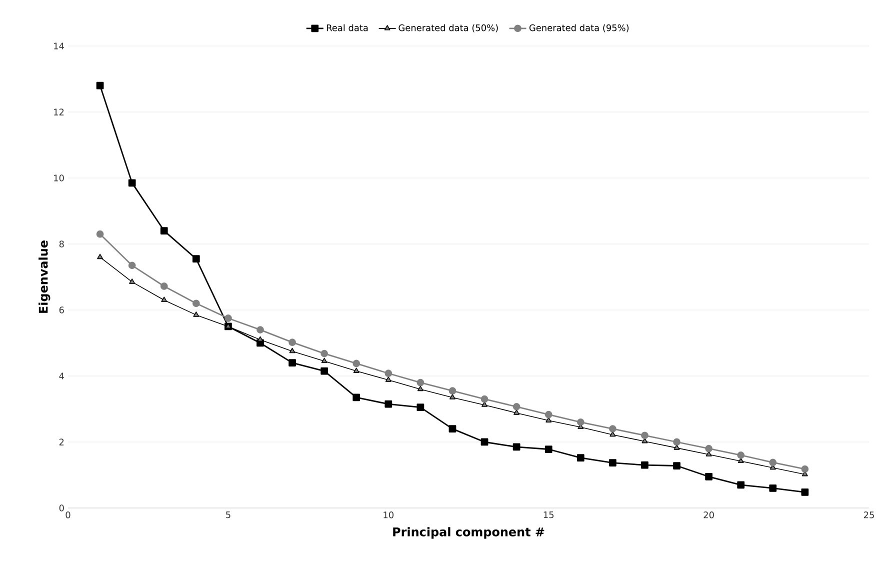 The image size is (879, 571). What do you see at coordinates (389, 515) in the screenshot?
I see `x-tick-label: 10` at bounding box center [389, 515].